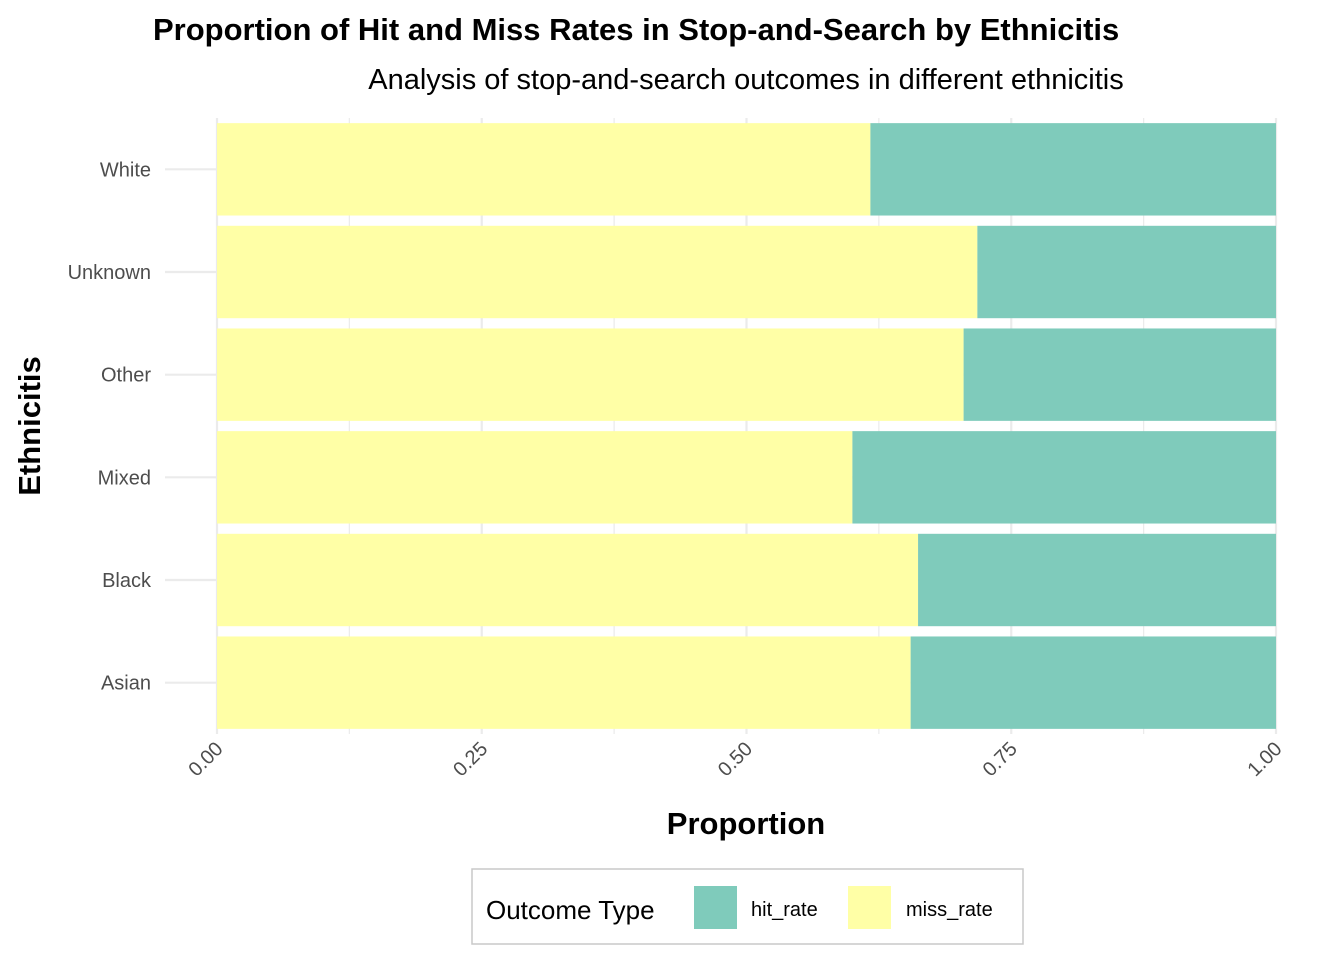 Image resolution: width=1344 pixels, height=960 pixels. What do you see at coordinates (127, 581) in the screenshot?
I see `y-tick-label: Black` at bounding box center [127, 581].